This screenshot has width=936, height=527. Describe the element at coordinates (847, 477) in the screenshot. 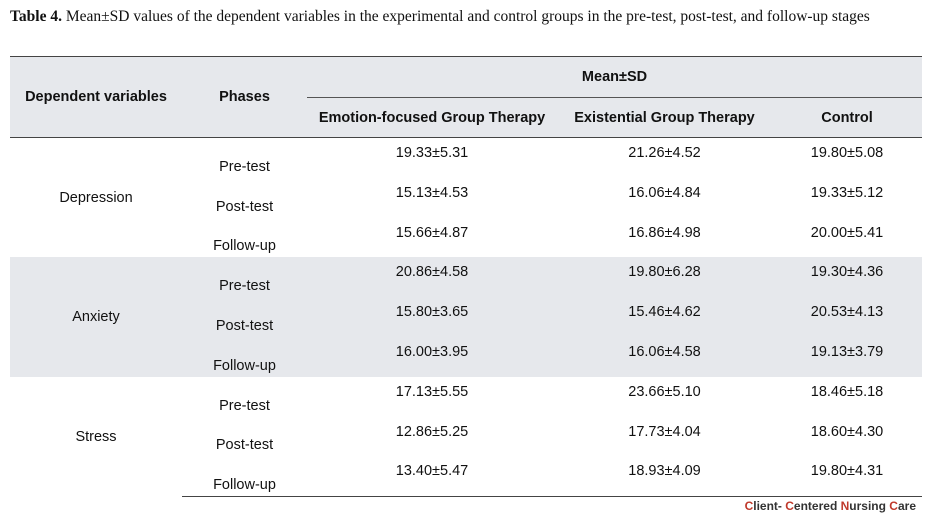

I see `value-cell: 19.80±4.31` at that location.